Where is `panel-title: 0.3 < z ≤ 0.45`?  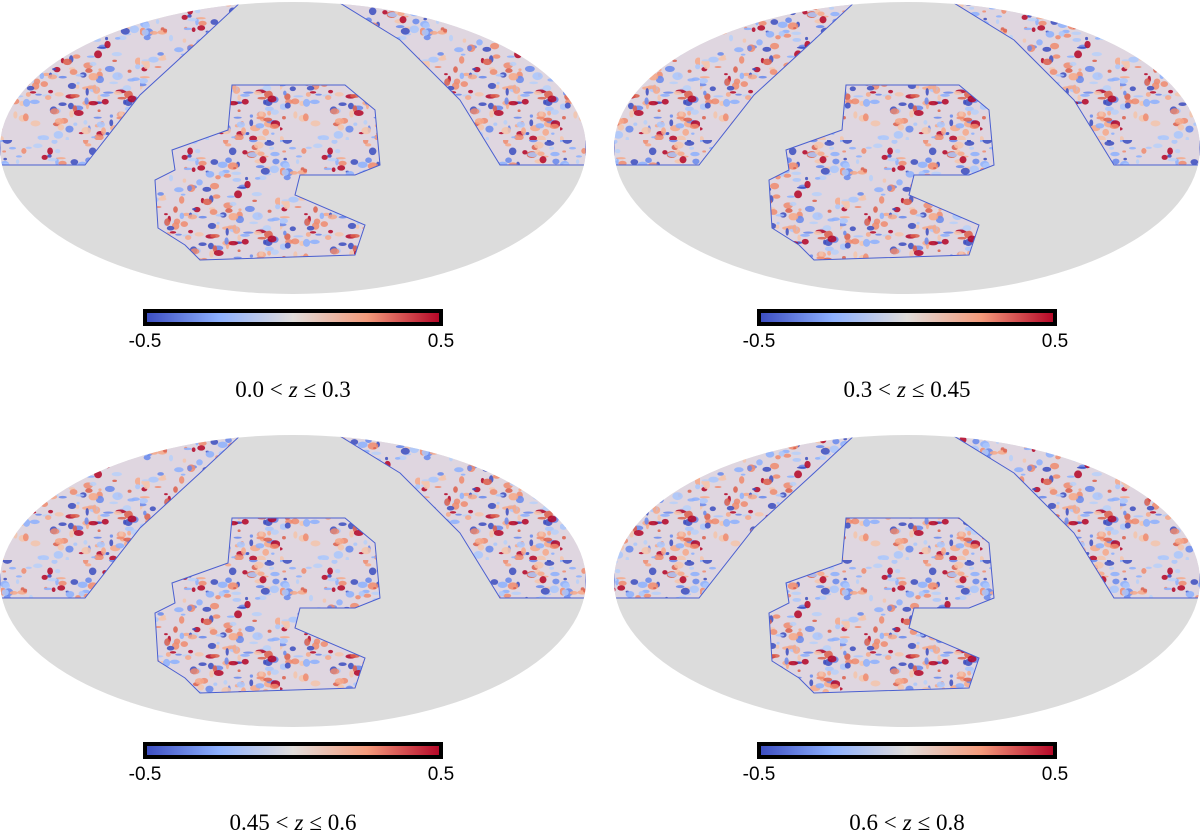 panel-title: 0.3 < z ≤ 0.45 is located at coordinates (906, 389).